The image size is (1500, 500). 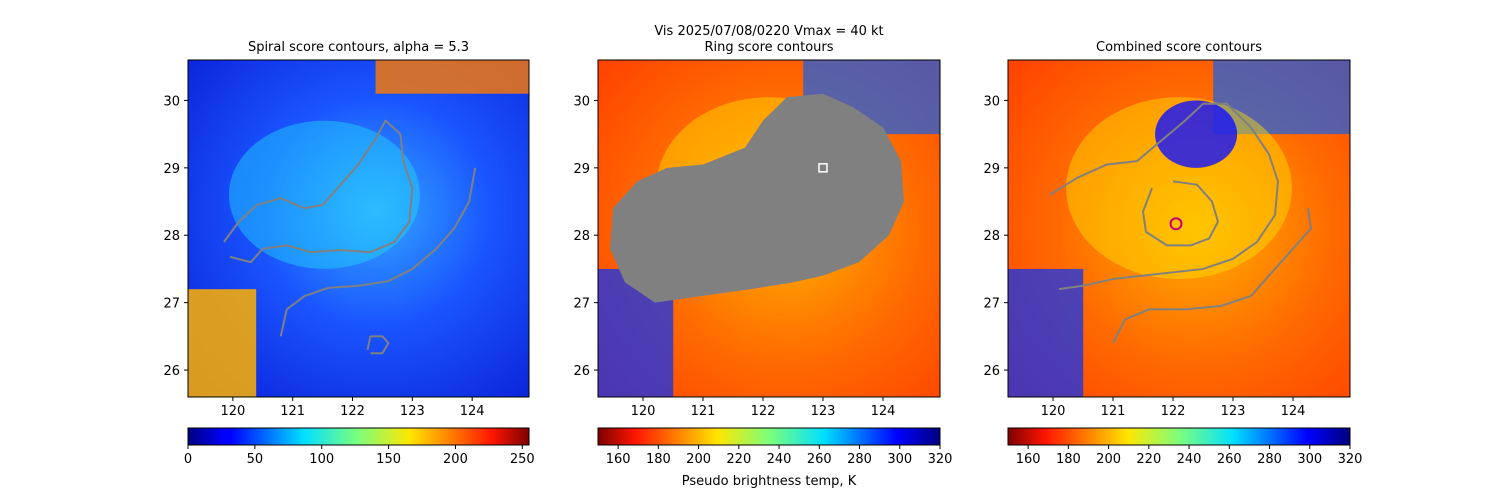 What do you see at coordinates (388, 459) in the screenshot?
I see `colorbar-tick-label: 150` at bounding box center [388, 459].